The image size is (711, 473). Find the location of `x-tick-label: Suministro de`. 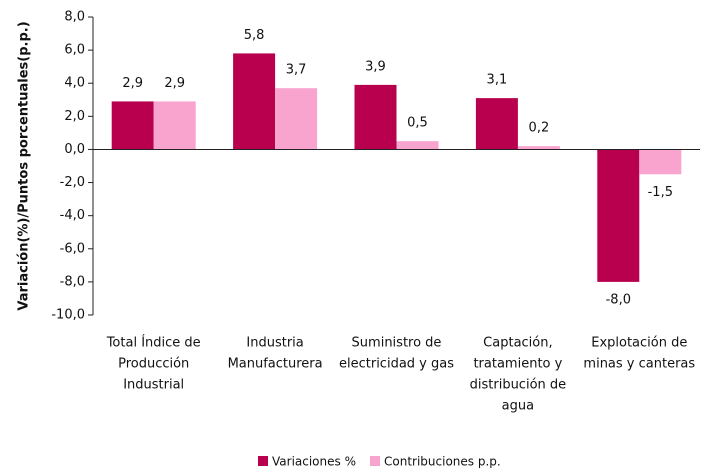

x-tick-label: Suministro de is located at coordinates (397, 343).